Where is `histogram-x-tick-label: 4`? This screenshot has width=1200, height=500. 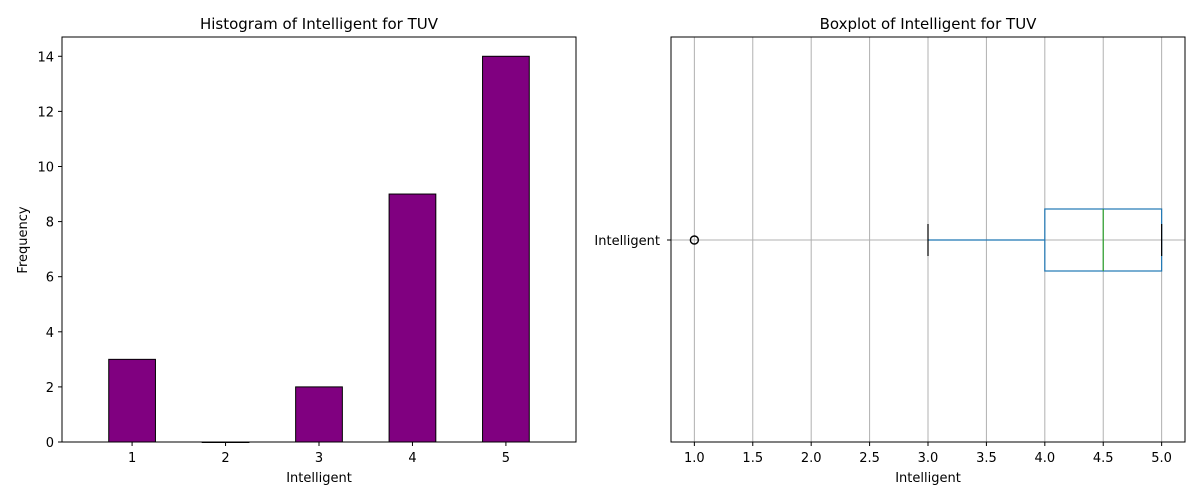
histogram-x-tick-label: 4 is located at coordinates (412, 458).